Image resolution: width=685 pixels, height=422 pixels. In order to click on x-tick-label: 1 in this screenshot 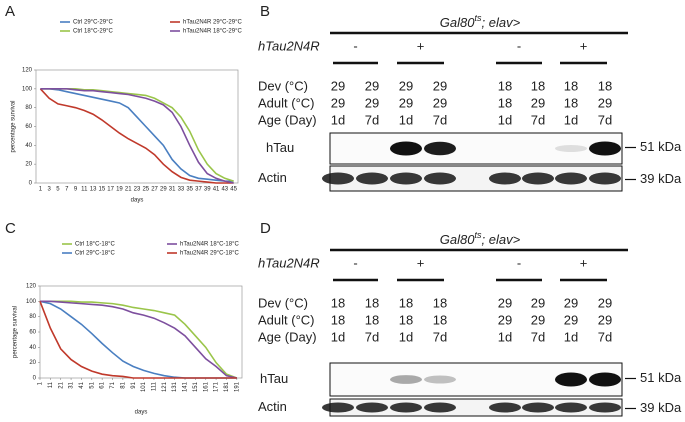, I will do `click(41, 383)`.